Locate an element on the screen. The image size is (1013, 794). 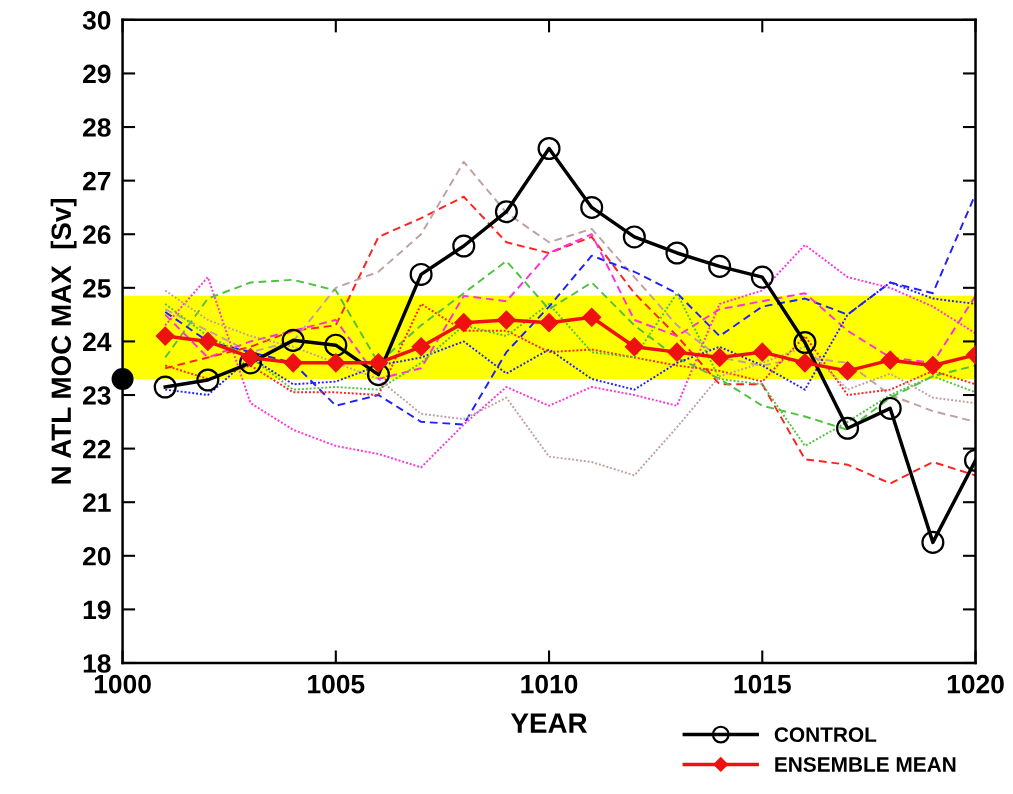
x-tick-label: 1000 is located at coordinates (122, 684).